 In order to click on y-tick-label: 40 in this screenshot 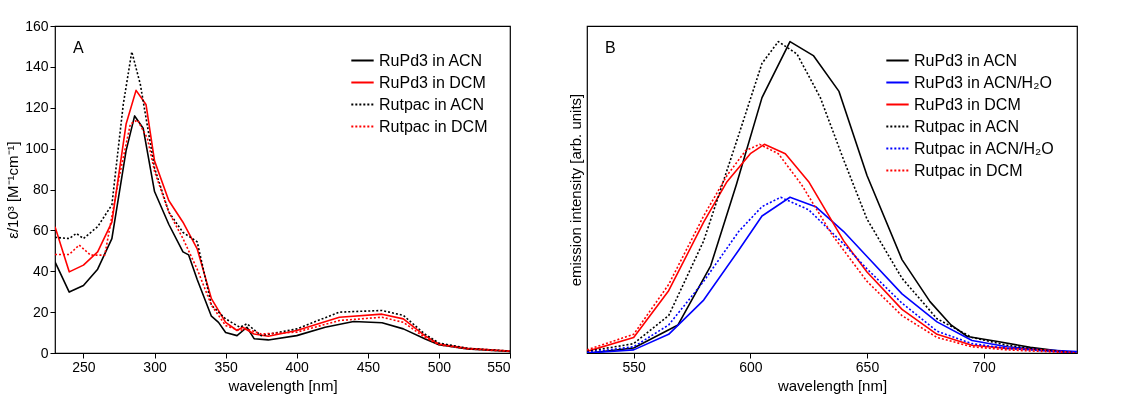, I will do `click(40, 270)`.